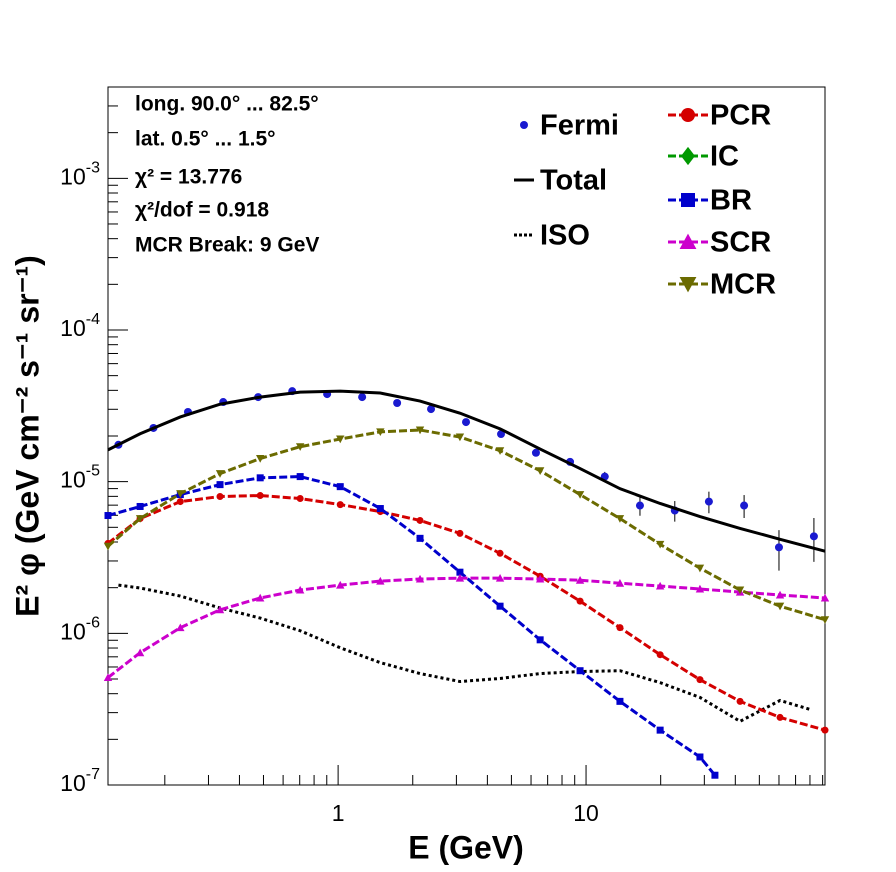 This screenshot has height=872, width=896. Describe the element at coordinates (743, 285) in the screenshot. I see `legend-label: MCR` at that location.